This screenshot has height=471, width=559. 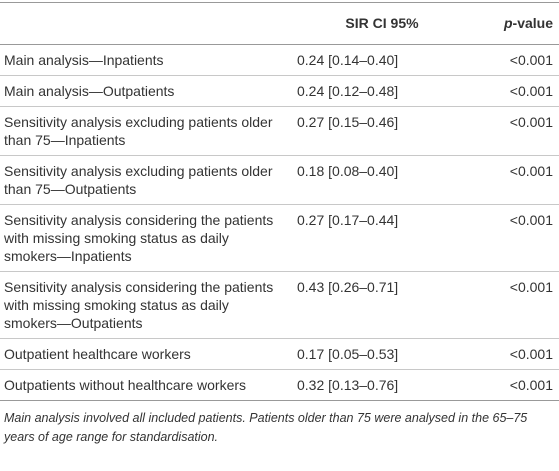 I want to click on table-header: SIR CI 95% p-value, so click(x=279, y=23).